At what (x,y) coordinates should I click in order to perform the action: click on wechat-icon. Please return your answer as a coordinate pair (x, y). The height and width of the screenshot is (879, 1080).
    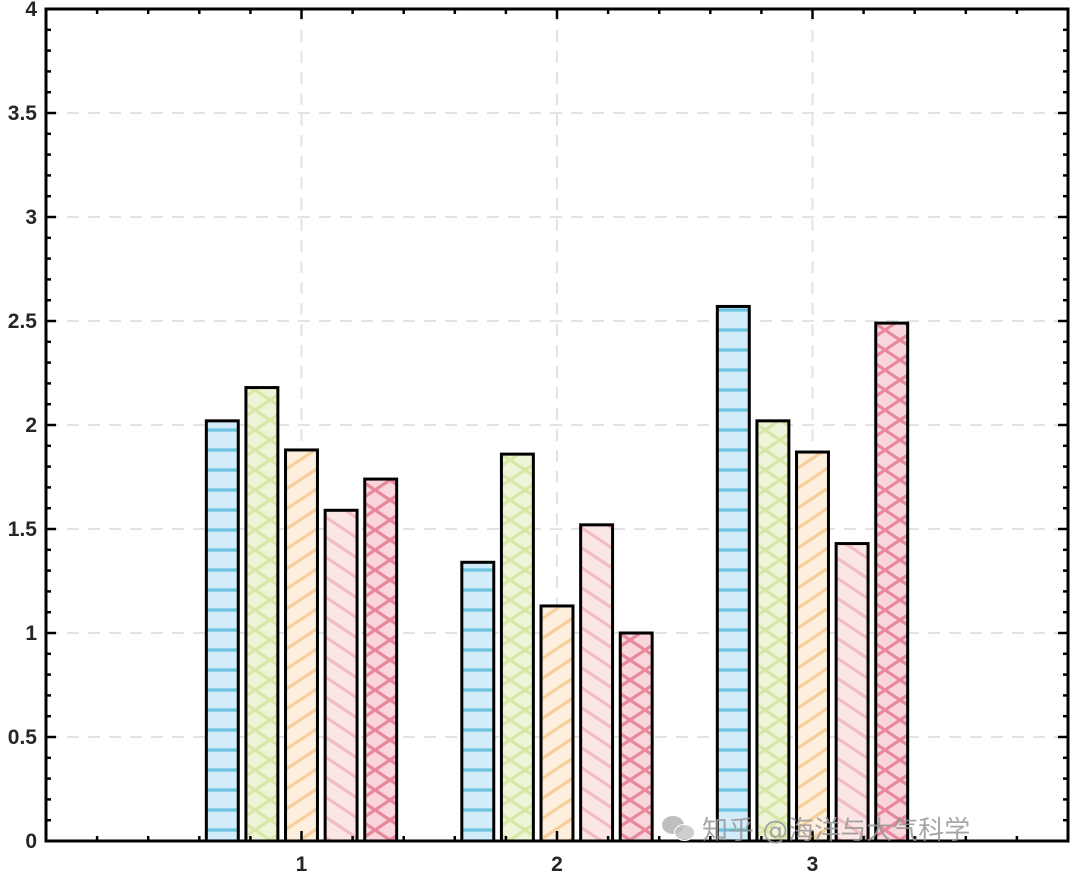
    Looking at the image, I should click on (678, 828).